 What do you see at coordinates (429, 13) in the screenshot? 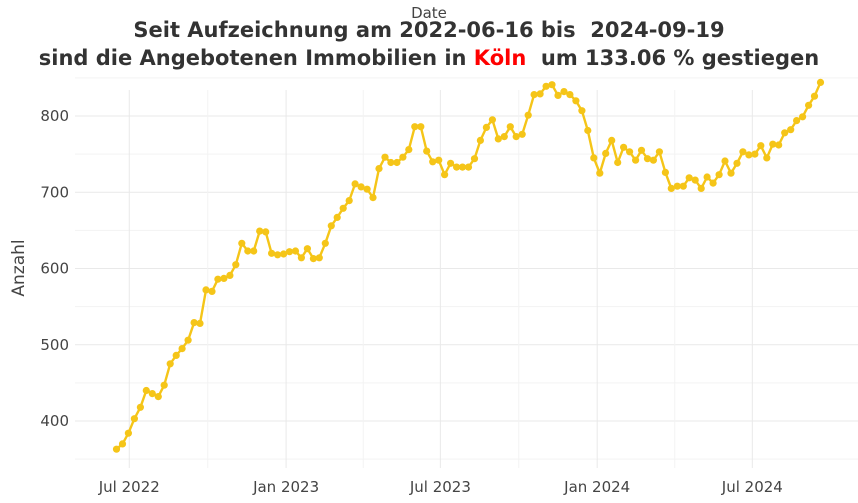
I see `x-axis-title: Date` at bounding box center [429, 13].